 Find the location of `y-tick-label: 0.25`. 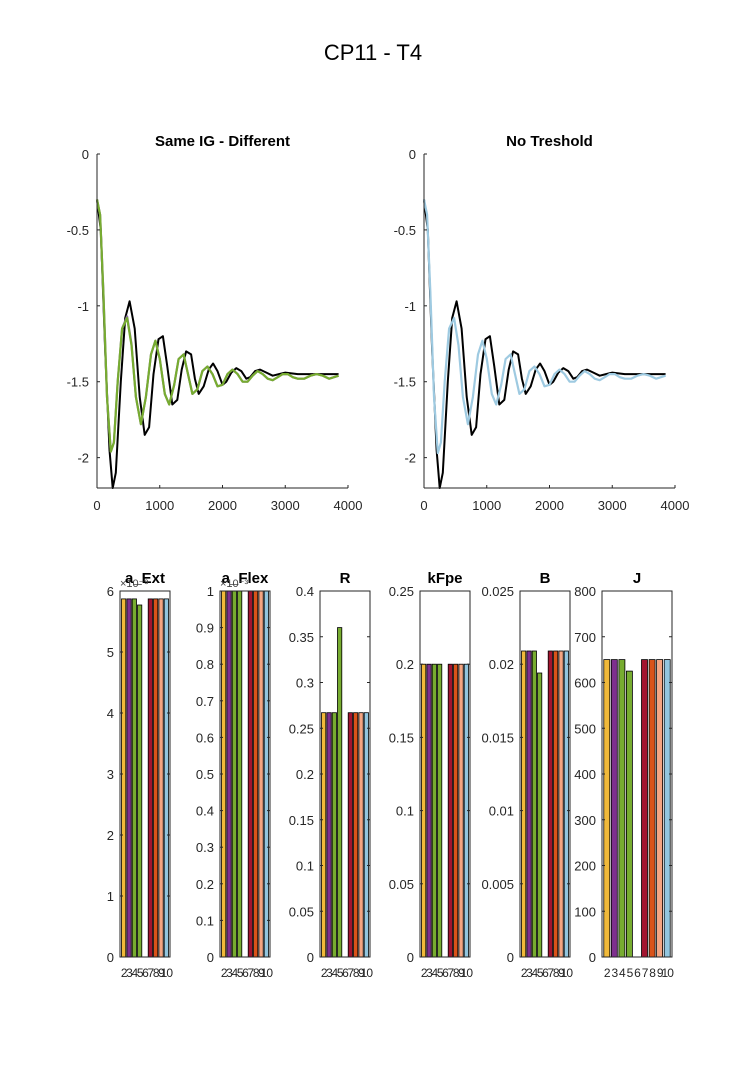

y-tick-label: 0.25 is located at coordinates (401, 591).